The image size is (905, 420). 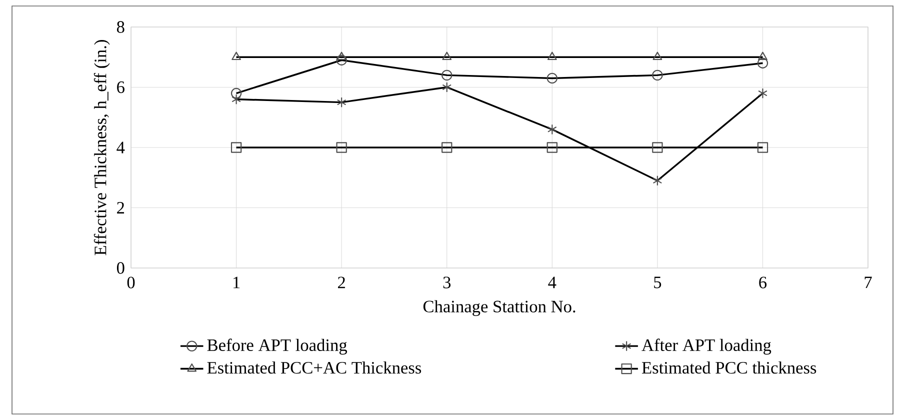 What do you see at coordinates (120, 268) in the screenshot?
I see `y-tick-label: 0` at bounding box center [120, 268].